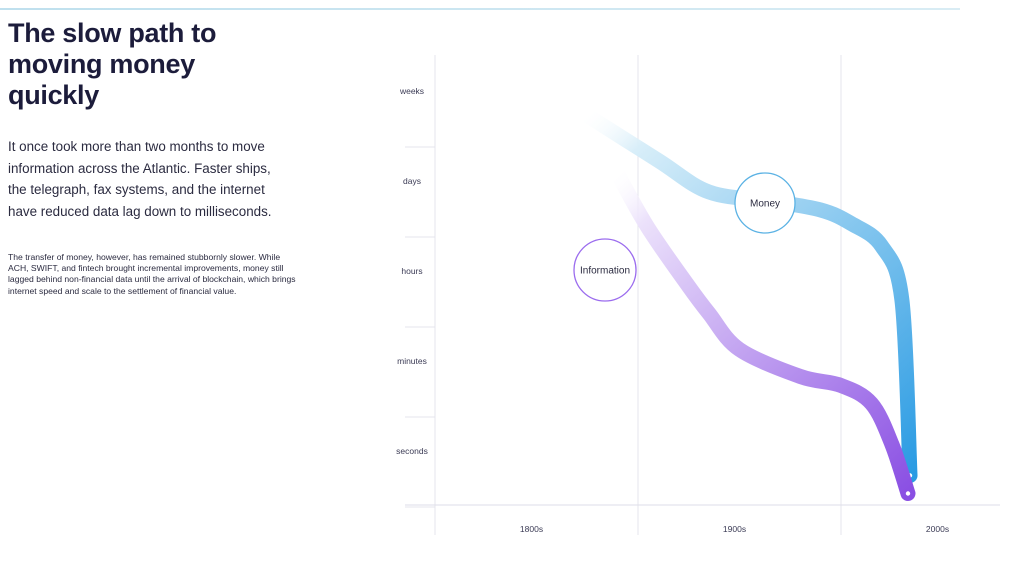  I want to click on y-tick-label: hours, so click(411, 271).